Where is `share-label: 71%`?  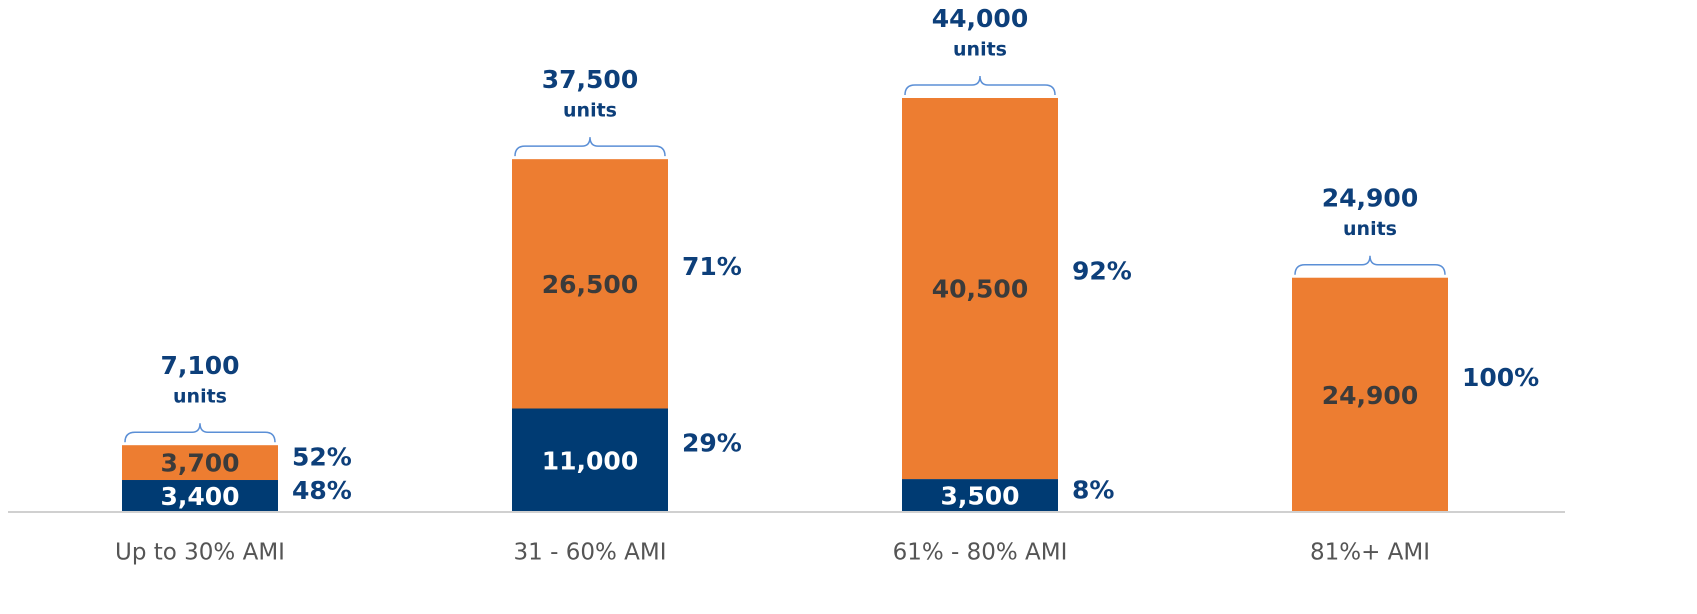
share-label: 71% is located at coordinates (712, 266).